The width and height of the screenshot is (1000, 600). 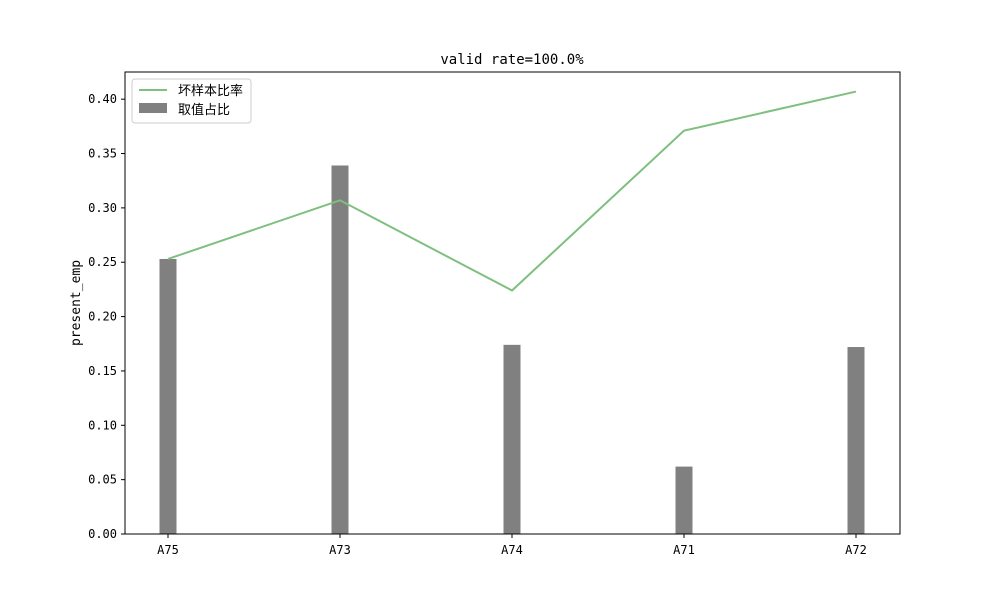 I want to click on legend: 坏样本比率 取值占比, so click(x=191, y=101).